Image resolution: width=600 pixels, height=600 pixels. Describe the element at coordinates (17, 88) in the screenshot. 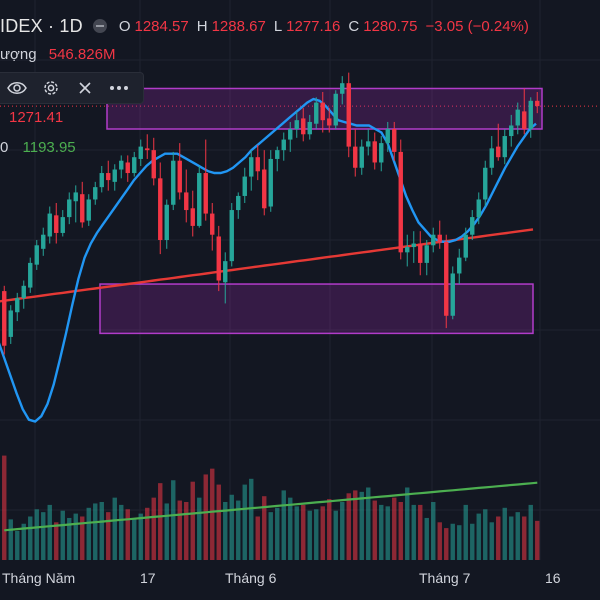

I see `eye-icon` at that location.